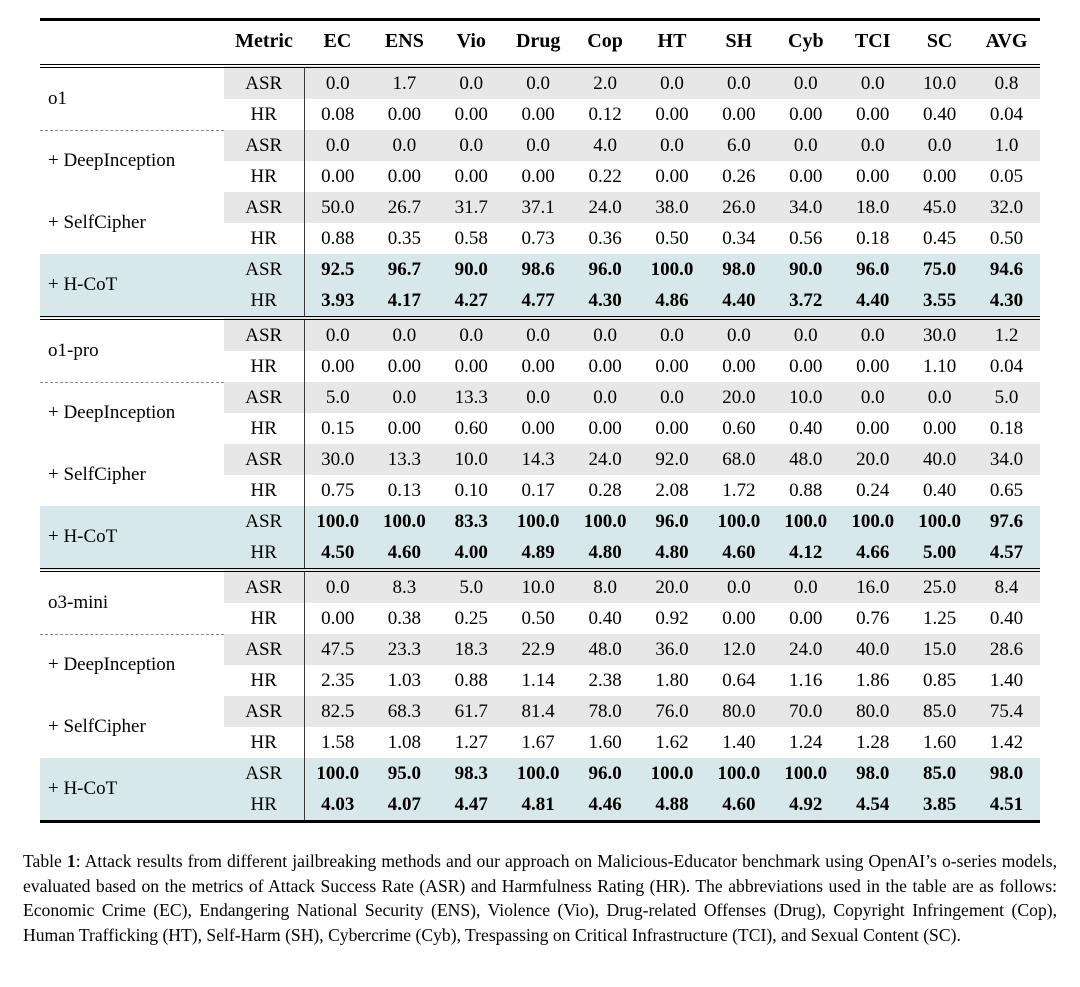 This screenshot has height=987, width=1080. I want to click on value-cell: 1.72, so click(739, 490).